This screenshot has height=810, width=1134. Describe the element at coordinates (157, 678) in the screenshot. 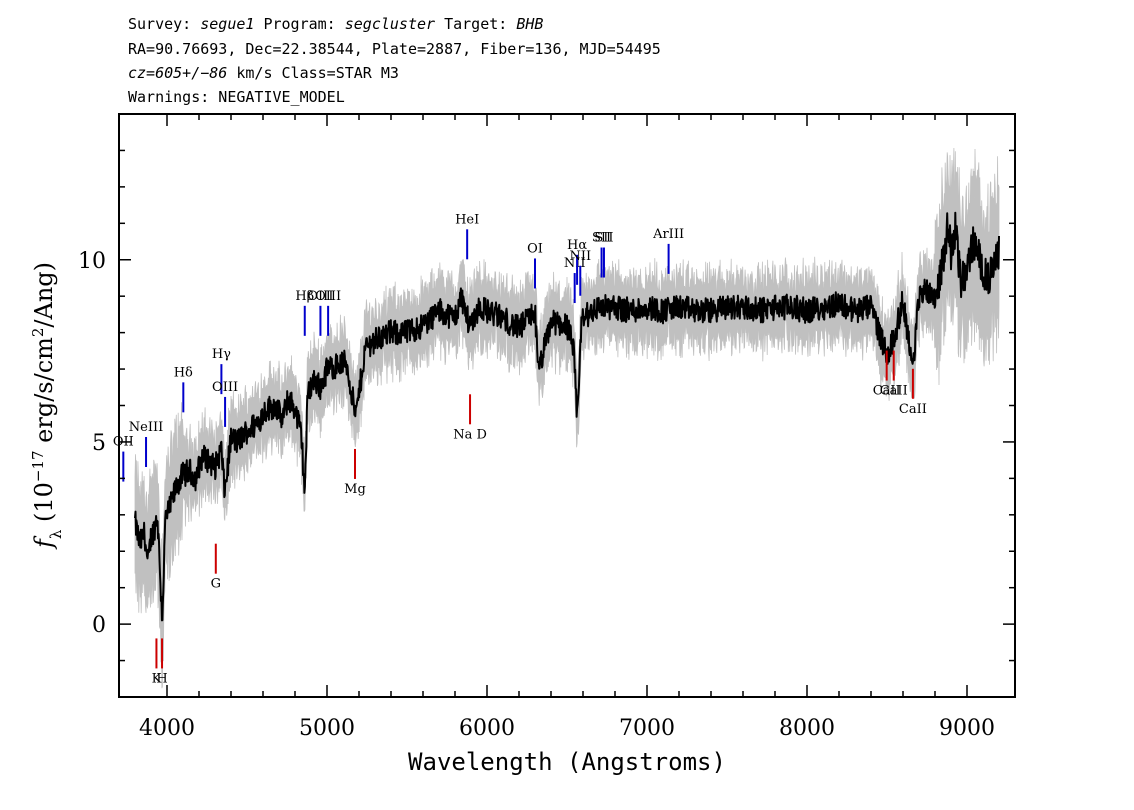

I see `line-label-16: K` at that location.